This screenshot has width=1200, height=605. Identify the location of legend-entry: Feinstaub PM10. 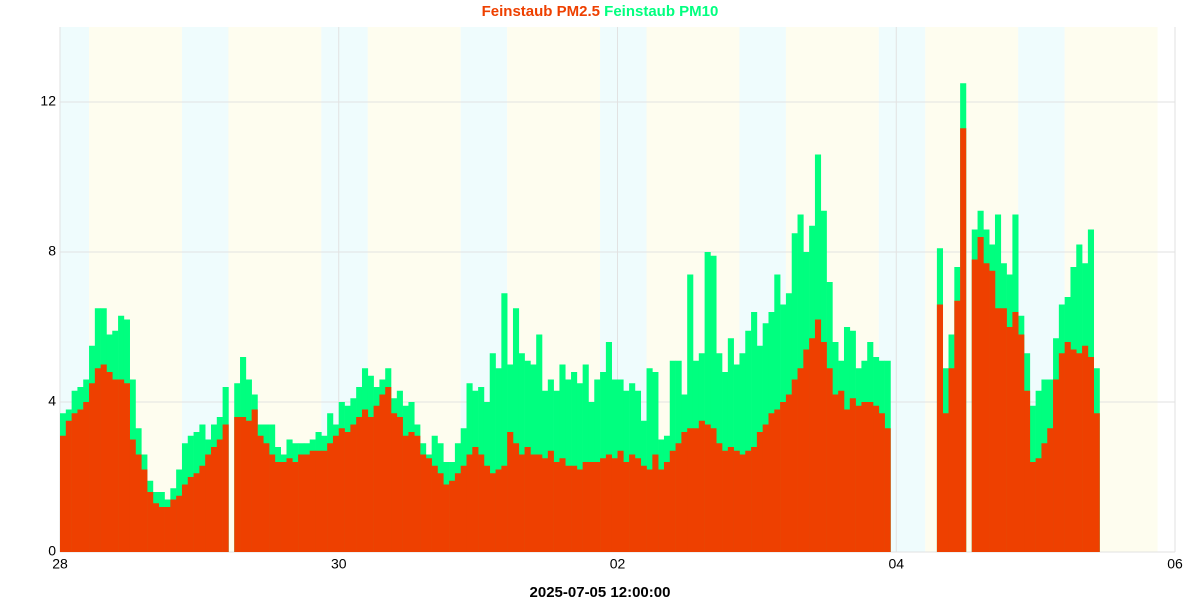
(661, 11).